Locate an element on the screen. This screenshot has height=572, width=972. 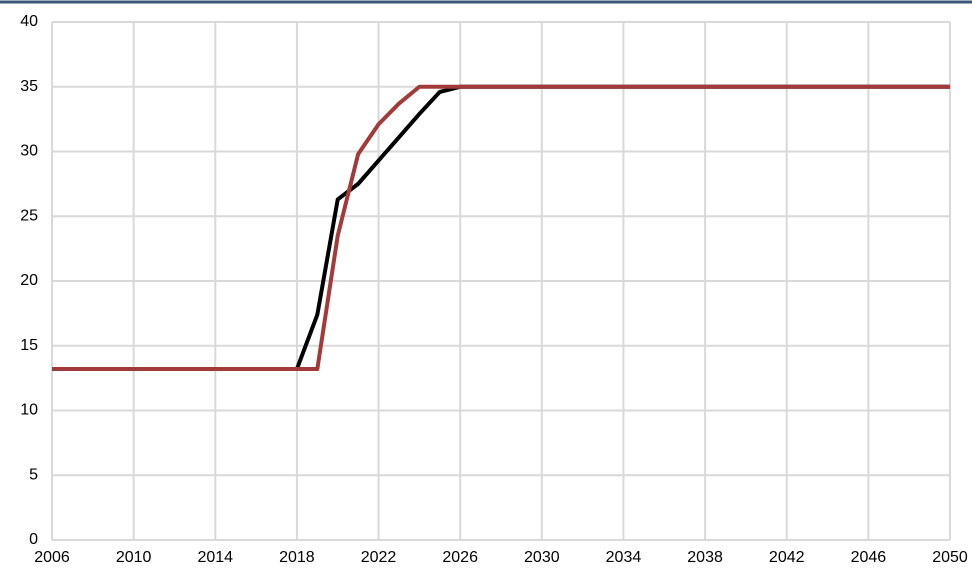
y-tick-label: 30 is located at coordinates (29, 151).